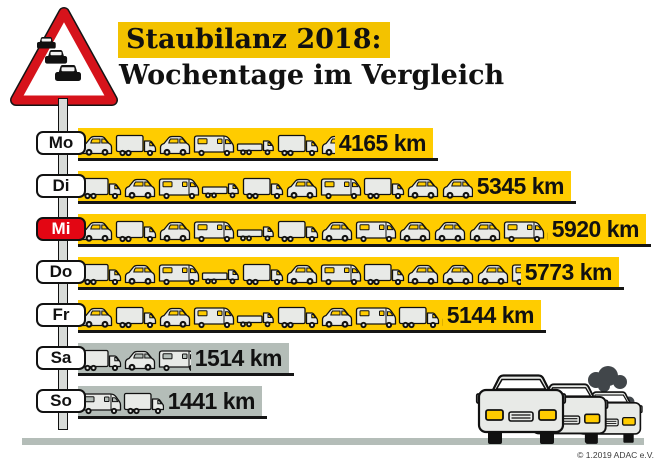 This screenshot has height=472, width=668. What do you see at coordinates (61, 315) in the screenshot?
I see `day-label-fr: Fr` at bounding box center [61, 315].